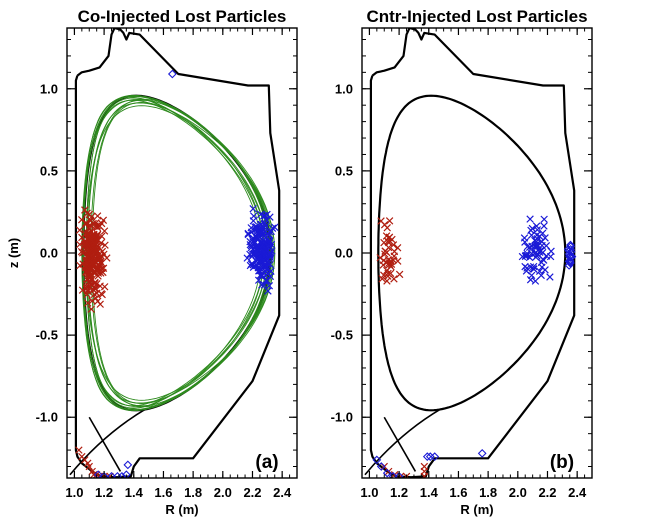 The width and height of the screenshot is (649, 528). What do you see at coordinates (429, 492) in the screenshot?
I see `x-tick-label: 1.4` at bounding box center [429, 492].